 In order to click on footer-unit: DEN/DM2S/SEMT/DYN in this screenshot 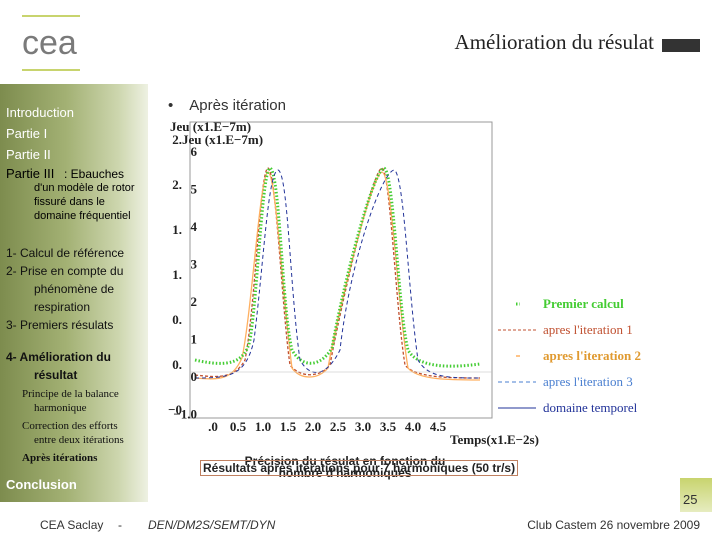, I will do `click(212, 525)`.